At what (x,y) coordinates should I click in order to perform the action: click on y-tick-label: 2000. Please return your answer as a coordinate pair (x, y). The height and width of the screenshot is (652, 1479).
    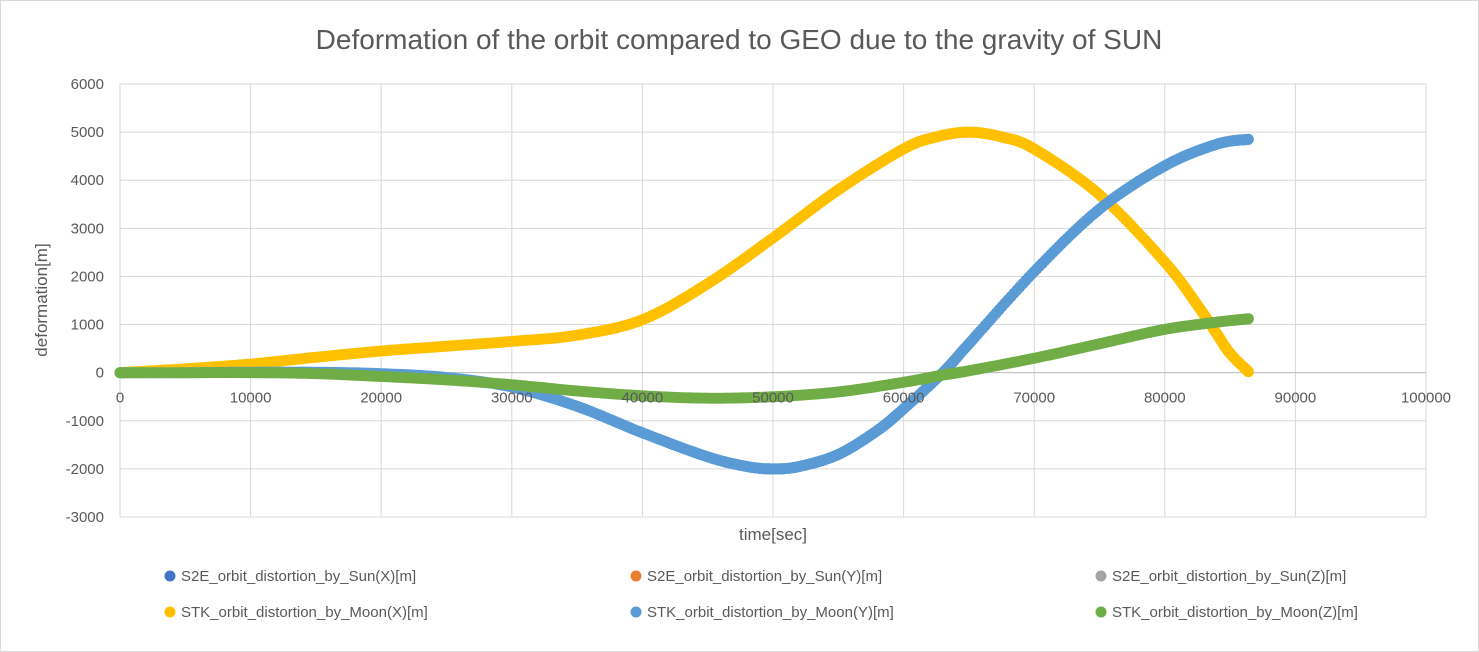
    Looking at the image, I should click on (87, 276).